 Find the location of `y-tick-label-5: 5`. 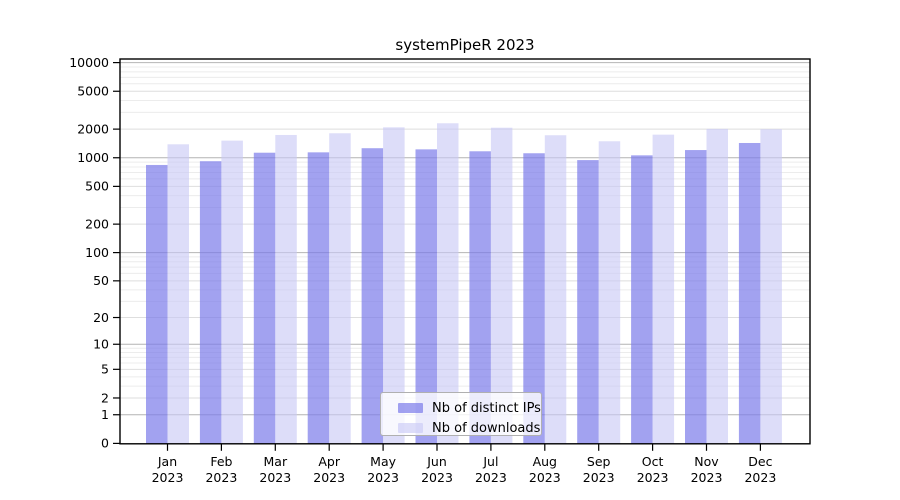

y-tick-label-5: 5 is located at coordinates (105, 369).